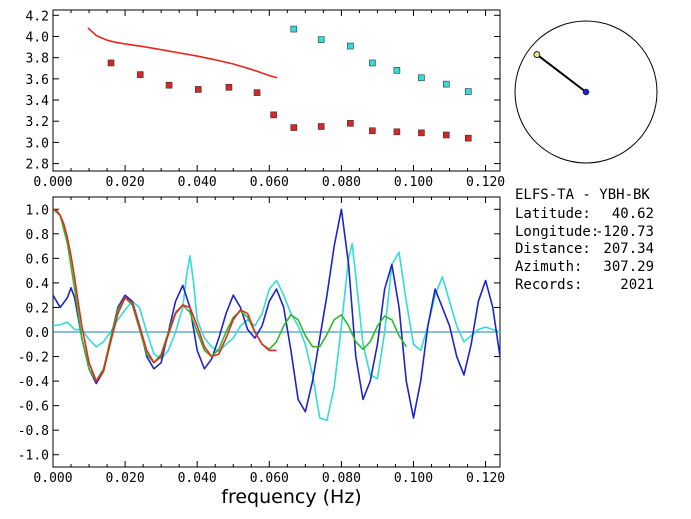 Image resolution: width=691 pixels, height=519 pixels. Describe the element at coordinates (624, 232) in the screenshot. I see `longitude-value: -120.73` at that location.